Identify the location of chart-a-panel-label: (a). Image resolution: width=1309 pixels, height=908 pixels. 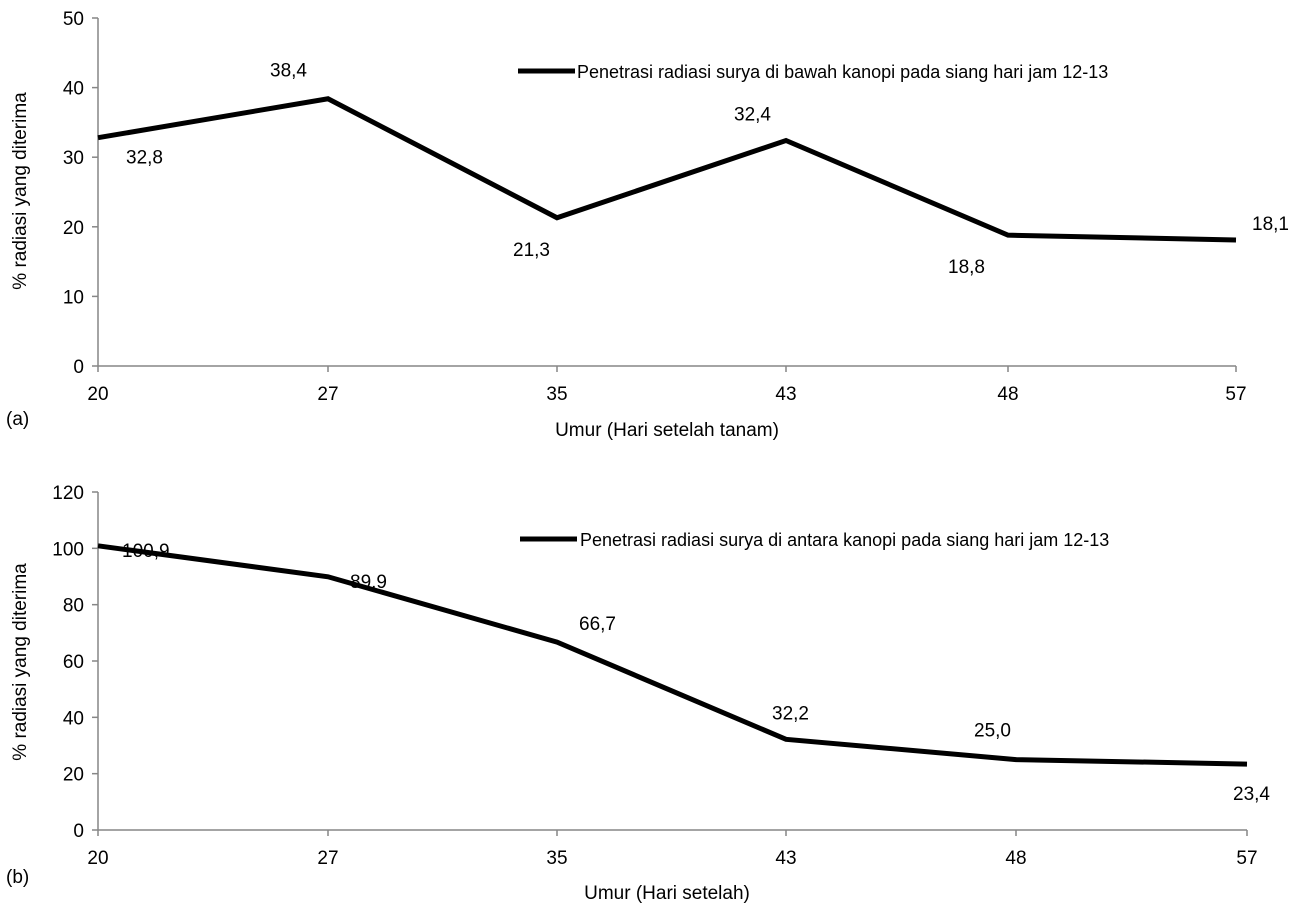
(17, 419).